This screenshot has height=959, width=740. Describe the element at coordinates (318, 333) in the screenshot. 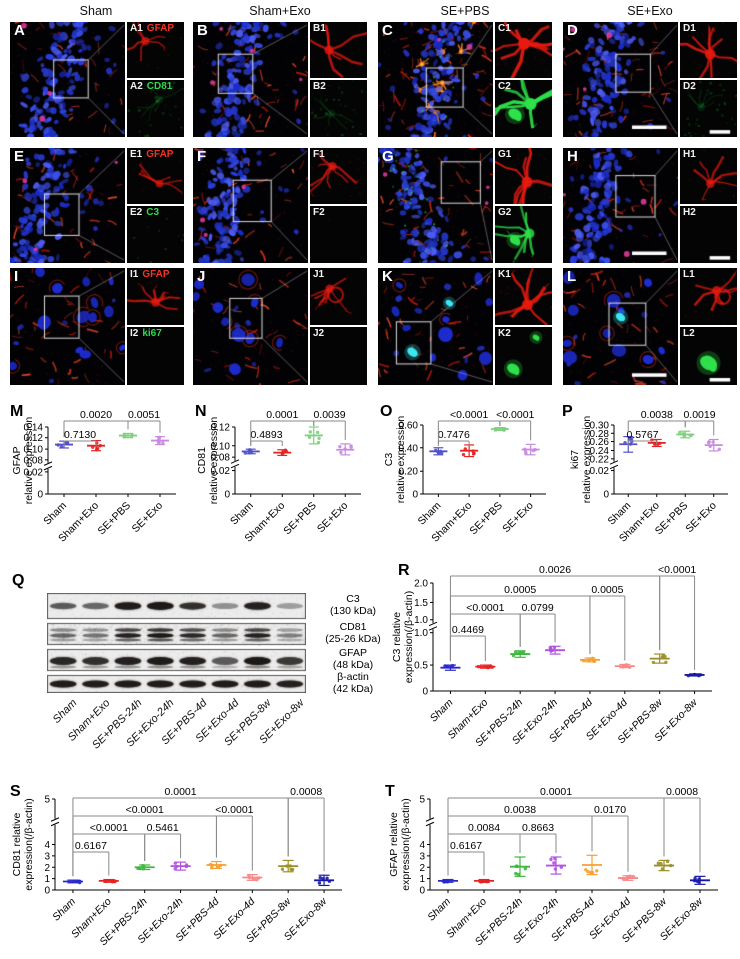

I see `inset-caption-J2: J2` at that location.